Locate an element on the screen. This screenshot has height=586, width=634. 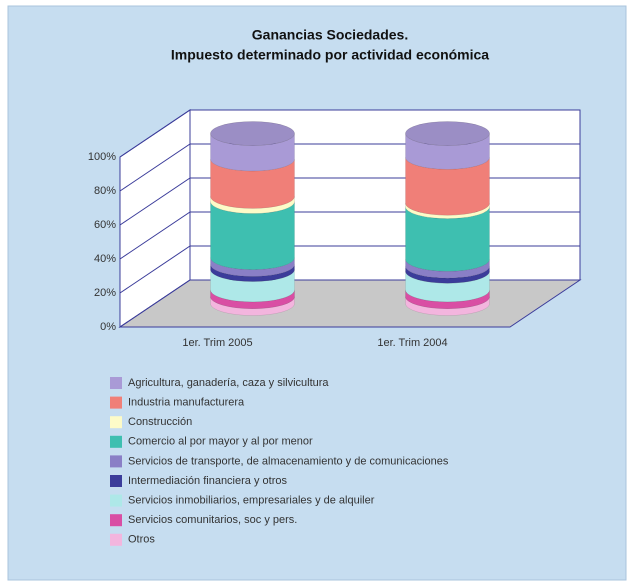
legend-label: Comercio al por mayor y al por menor is located at coordinates (220, 442).